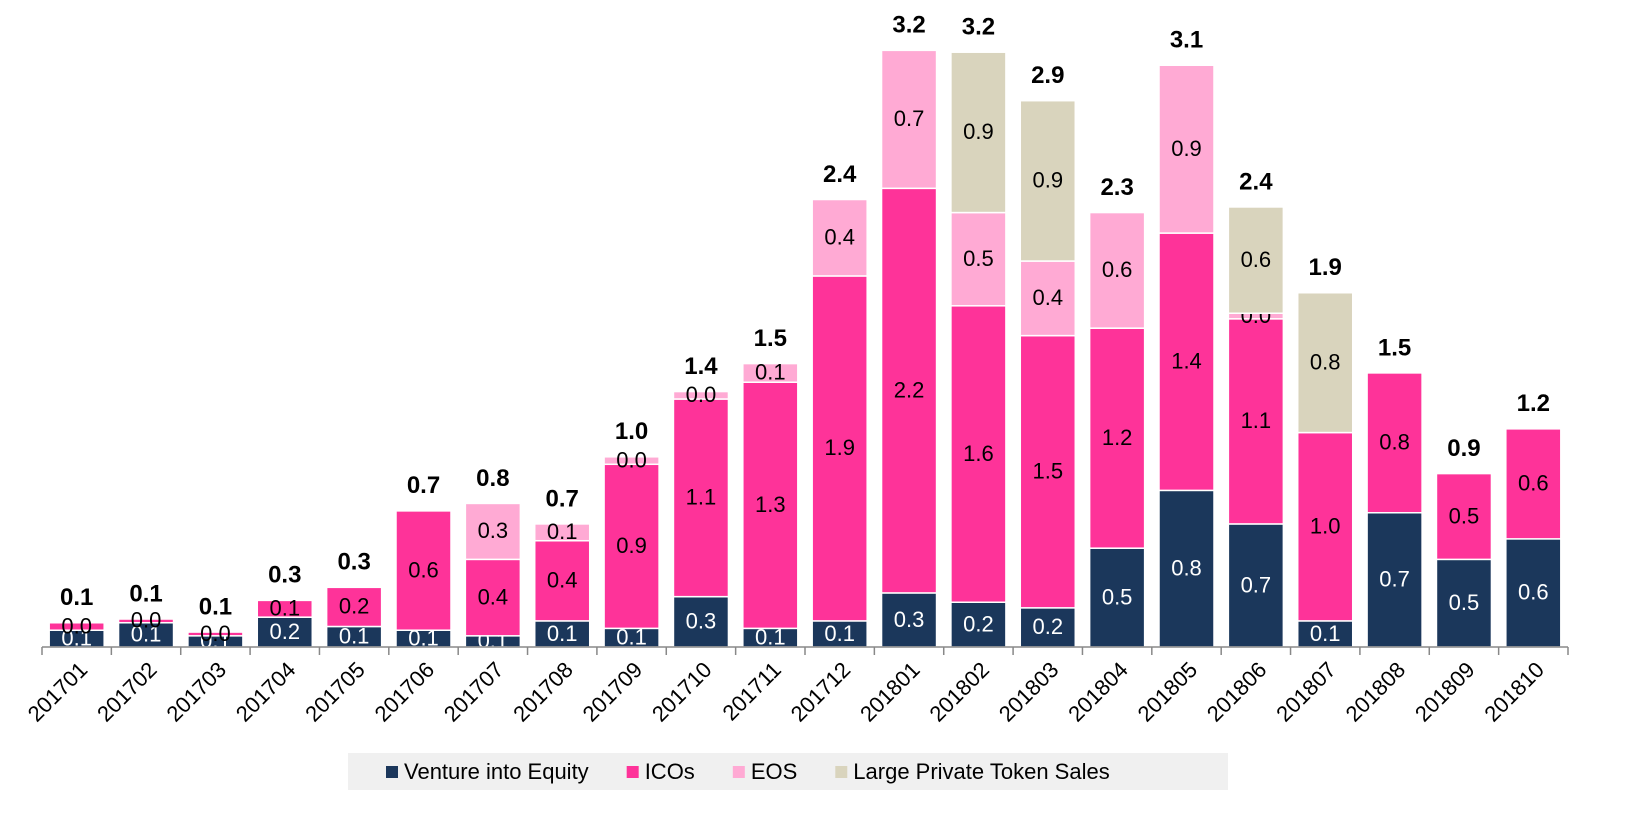  Describe the element at coordinates (1168, 692) in the screenshot. I see `x-tick-label: 201805` at that location.